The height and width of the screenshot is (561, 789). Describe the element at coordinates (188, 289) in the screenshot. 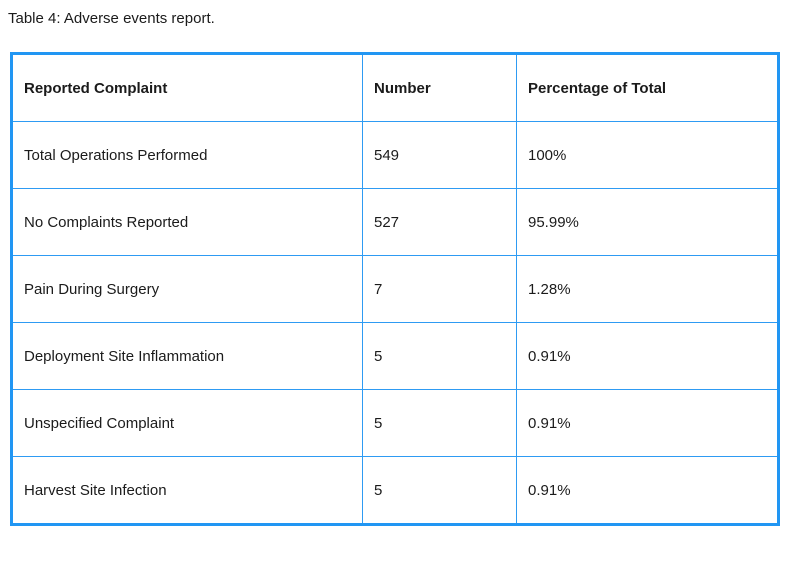

I see `cell-complaint: Pain During Surgery` at that location.